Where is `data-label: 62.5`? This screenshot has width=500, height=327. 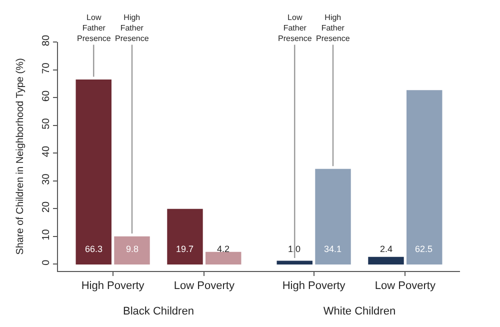 data-label: 62.5 is located at coordinates (424, 249).